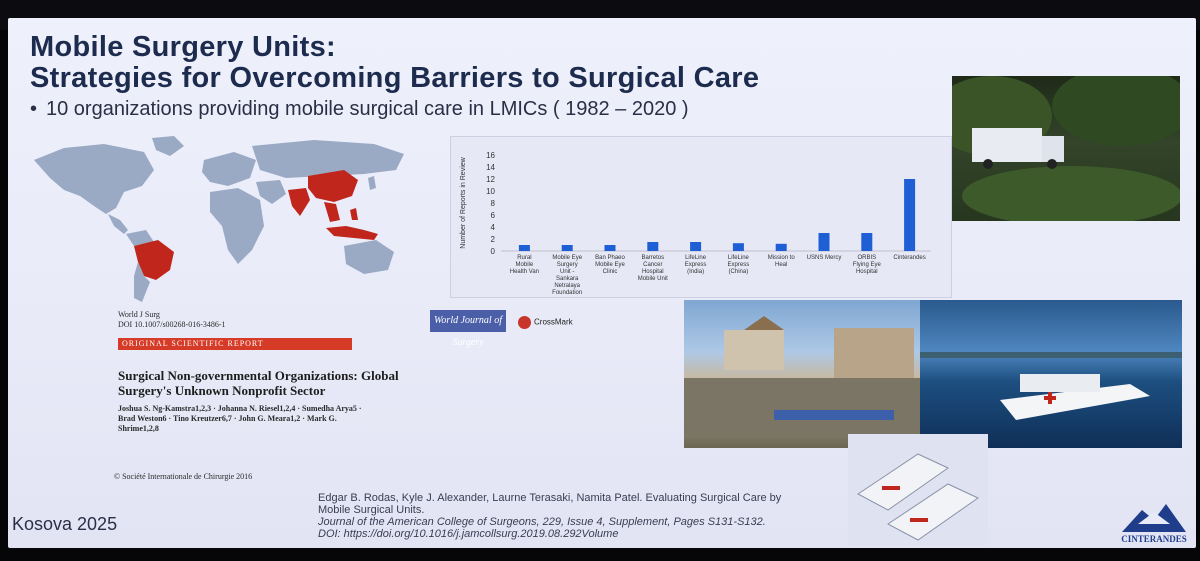  What do you see at coordinates (183, 47) in the screenshot?
I see `title-line-1: Mobile Surgery Units:` at bounding box center [183, 47].